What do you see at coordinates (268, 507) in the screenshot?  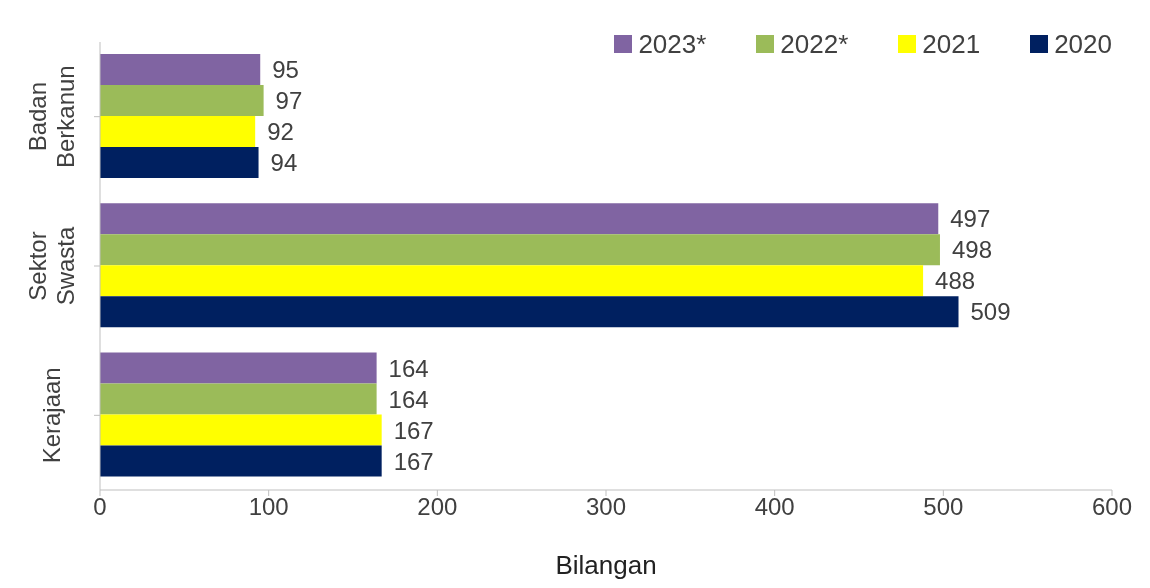 I see `x-tick-label: 100` at bounding box center [268, 507].